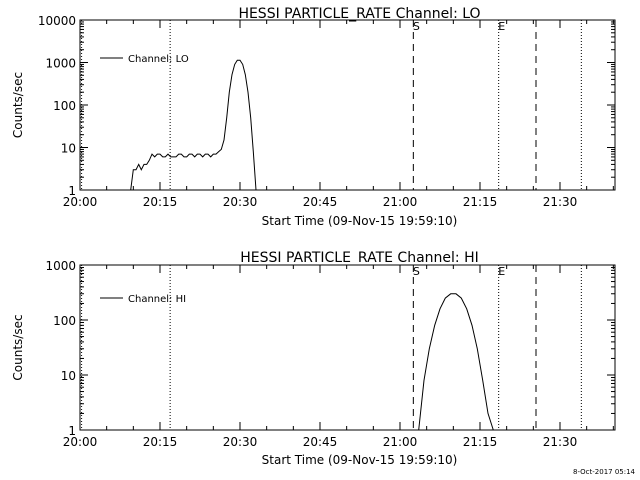 The width and height of the screenshot is (640, 480). Describe the element at coordinates (359, 14) in the screenshot. I see `chart-title: HESSI PARTICLE_RATE Channel: LO` at that location.